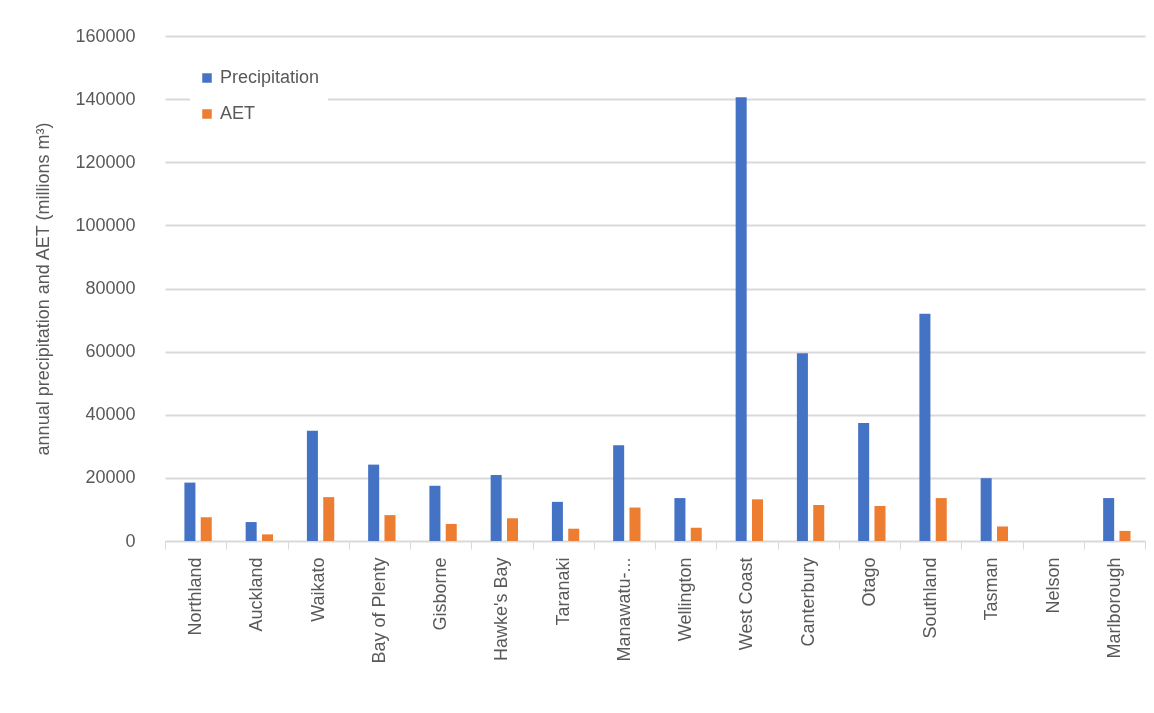 The width and height of the screenshot is (1154, 713). Describe the element at coordinates (991, 589) in the screenshot. I see `x-tick-label: Tasman` at that location.